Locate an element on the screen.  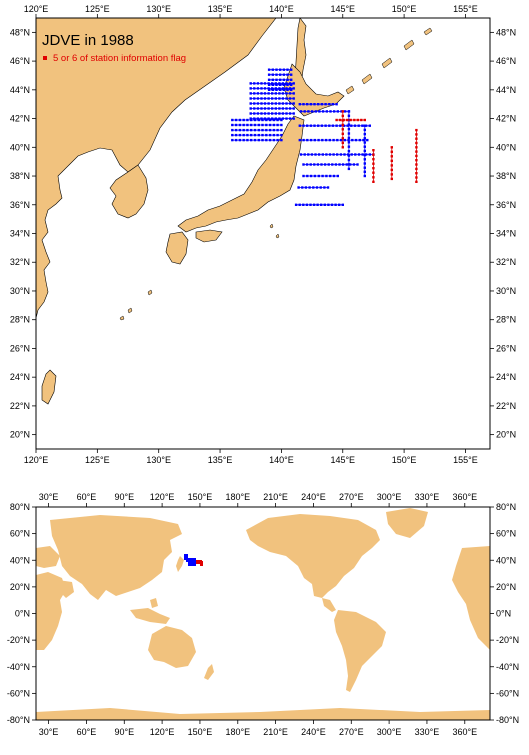
y-tick-label-left: 40°N is located at coordinates (20, 147).